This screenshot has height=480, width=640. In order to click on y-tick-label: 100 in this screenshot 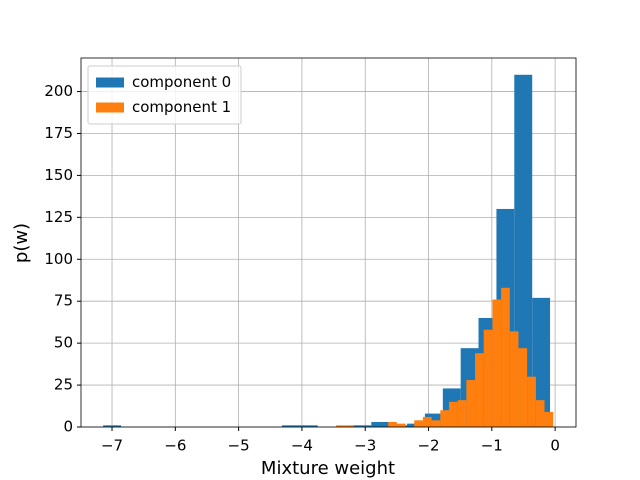, I will do `click(58, 259)`.